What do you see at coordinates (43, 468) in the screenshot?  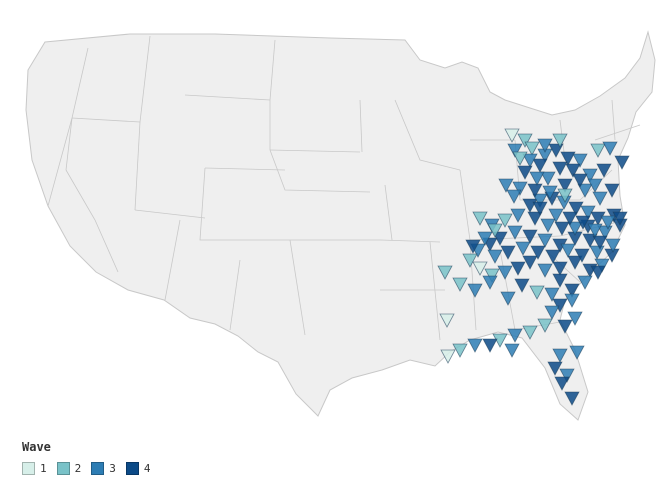 I see `legend-label-1: 1` at bounding box center [43, 468].